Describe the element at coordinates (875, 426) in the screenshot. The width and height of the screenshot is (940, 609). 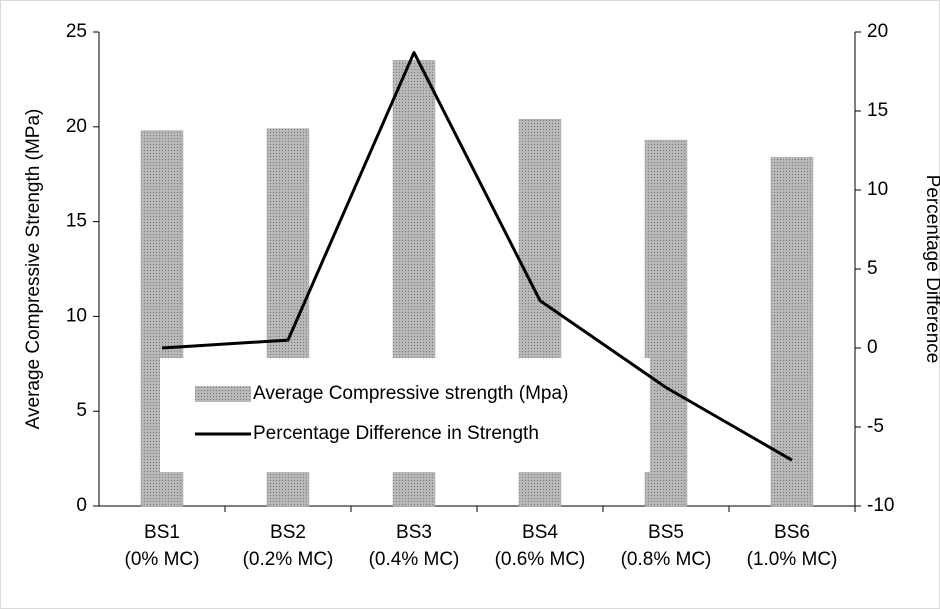
I see `y2-tick-label: -5` at that location.